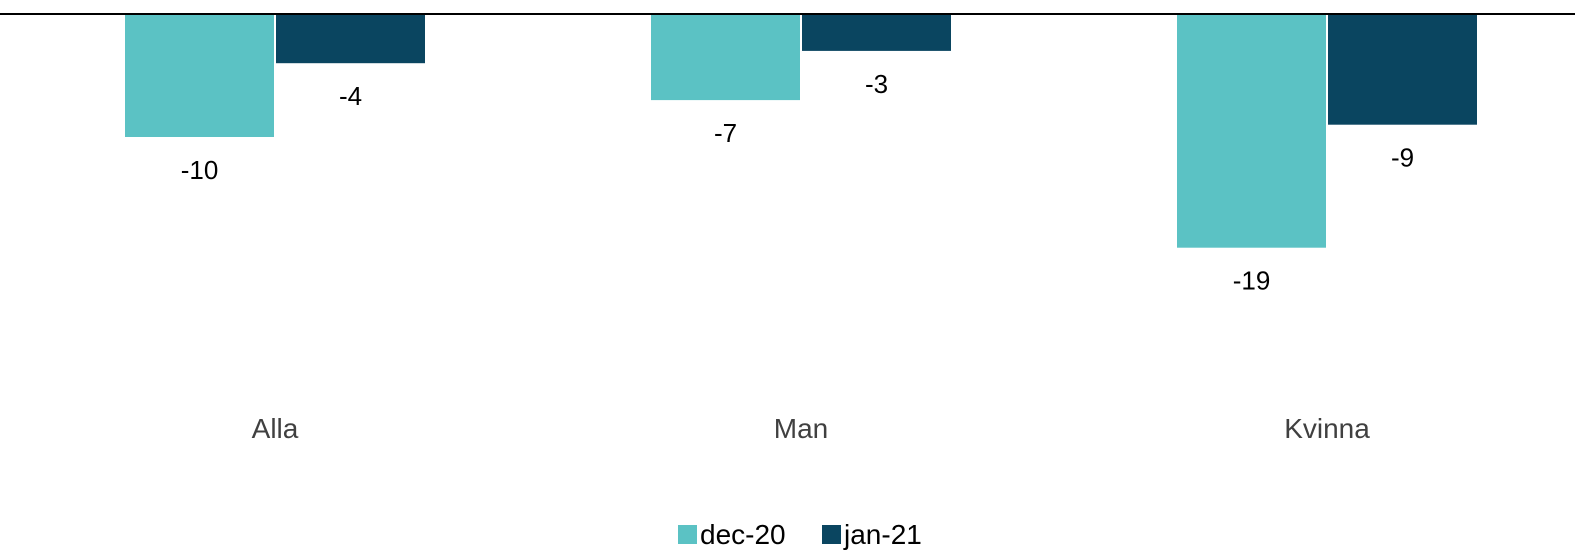 The width and height of the screenshot is (1575, 560). I want to click on legend: dec-20 jan-21, so click(800, 534).